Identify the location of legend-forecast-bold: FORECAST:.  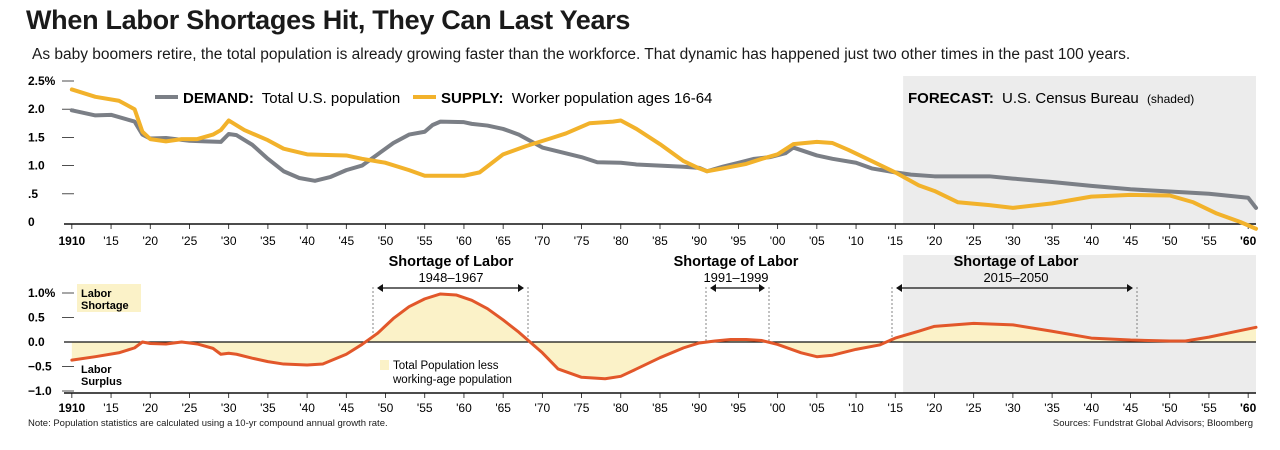
(951, 98).